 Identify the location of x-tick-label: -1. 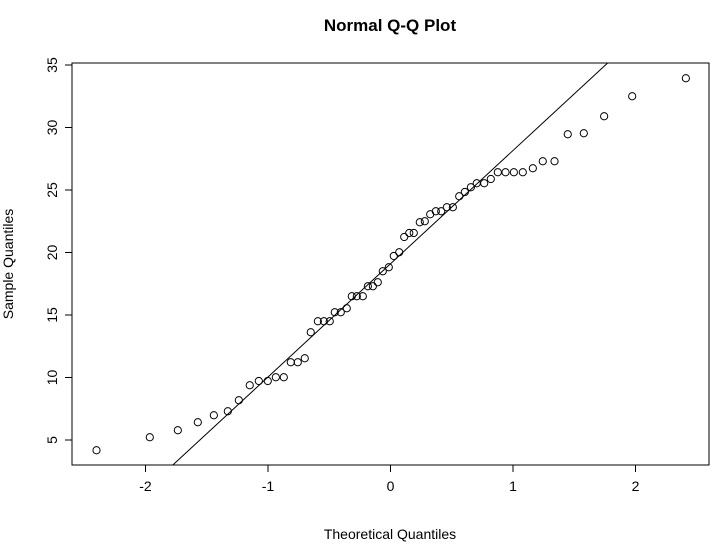
(268, 486).